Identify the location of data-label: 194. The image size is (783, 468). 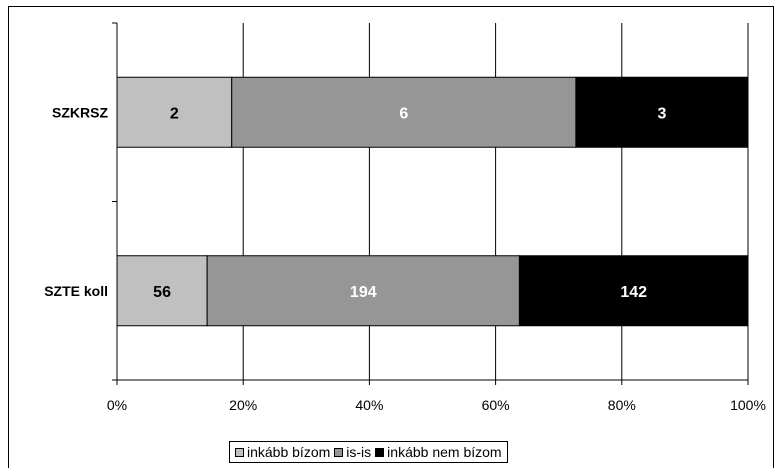
(363, 292).